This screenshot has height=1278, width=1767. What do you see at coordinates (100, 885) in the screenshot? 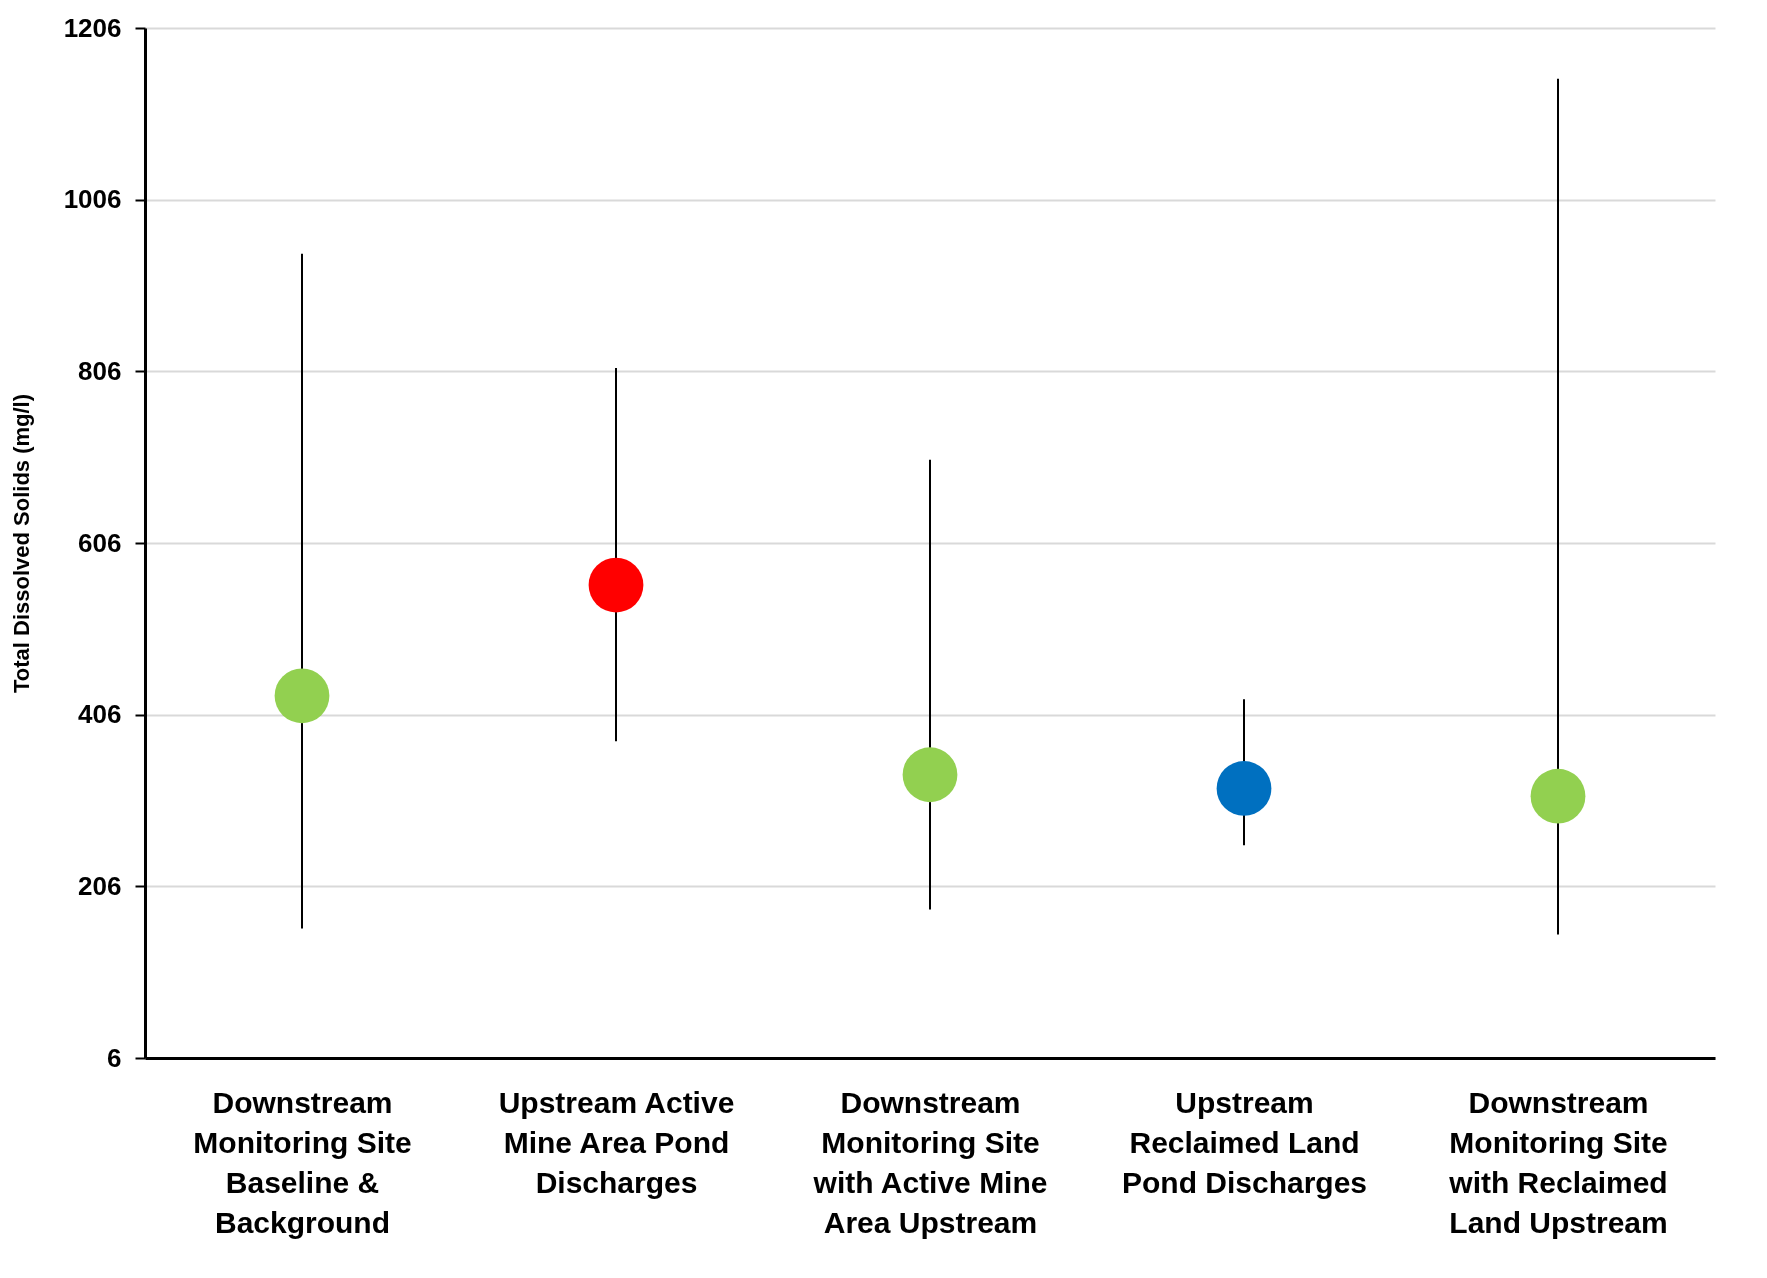
I see `y-tick-label: 206` at bounding box center [100, 885].